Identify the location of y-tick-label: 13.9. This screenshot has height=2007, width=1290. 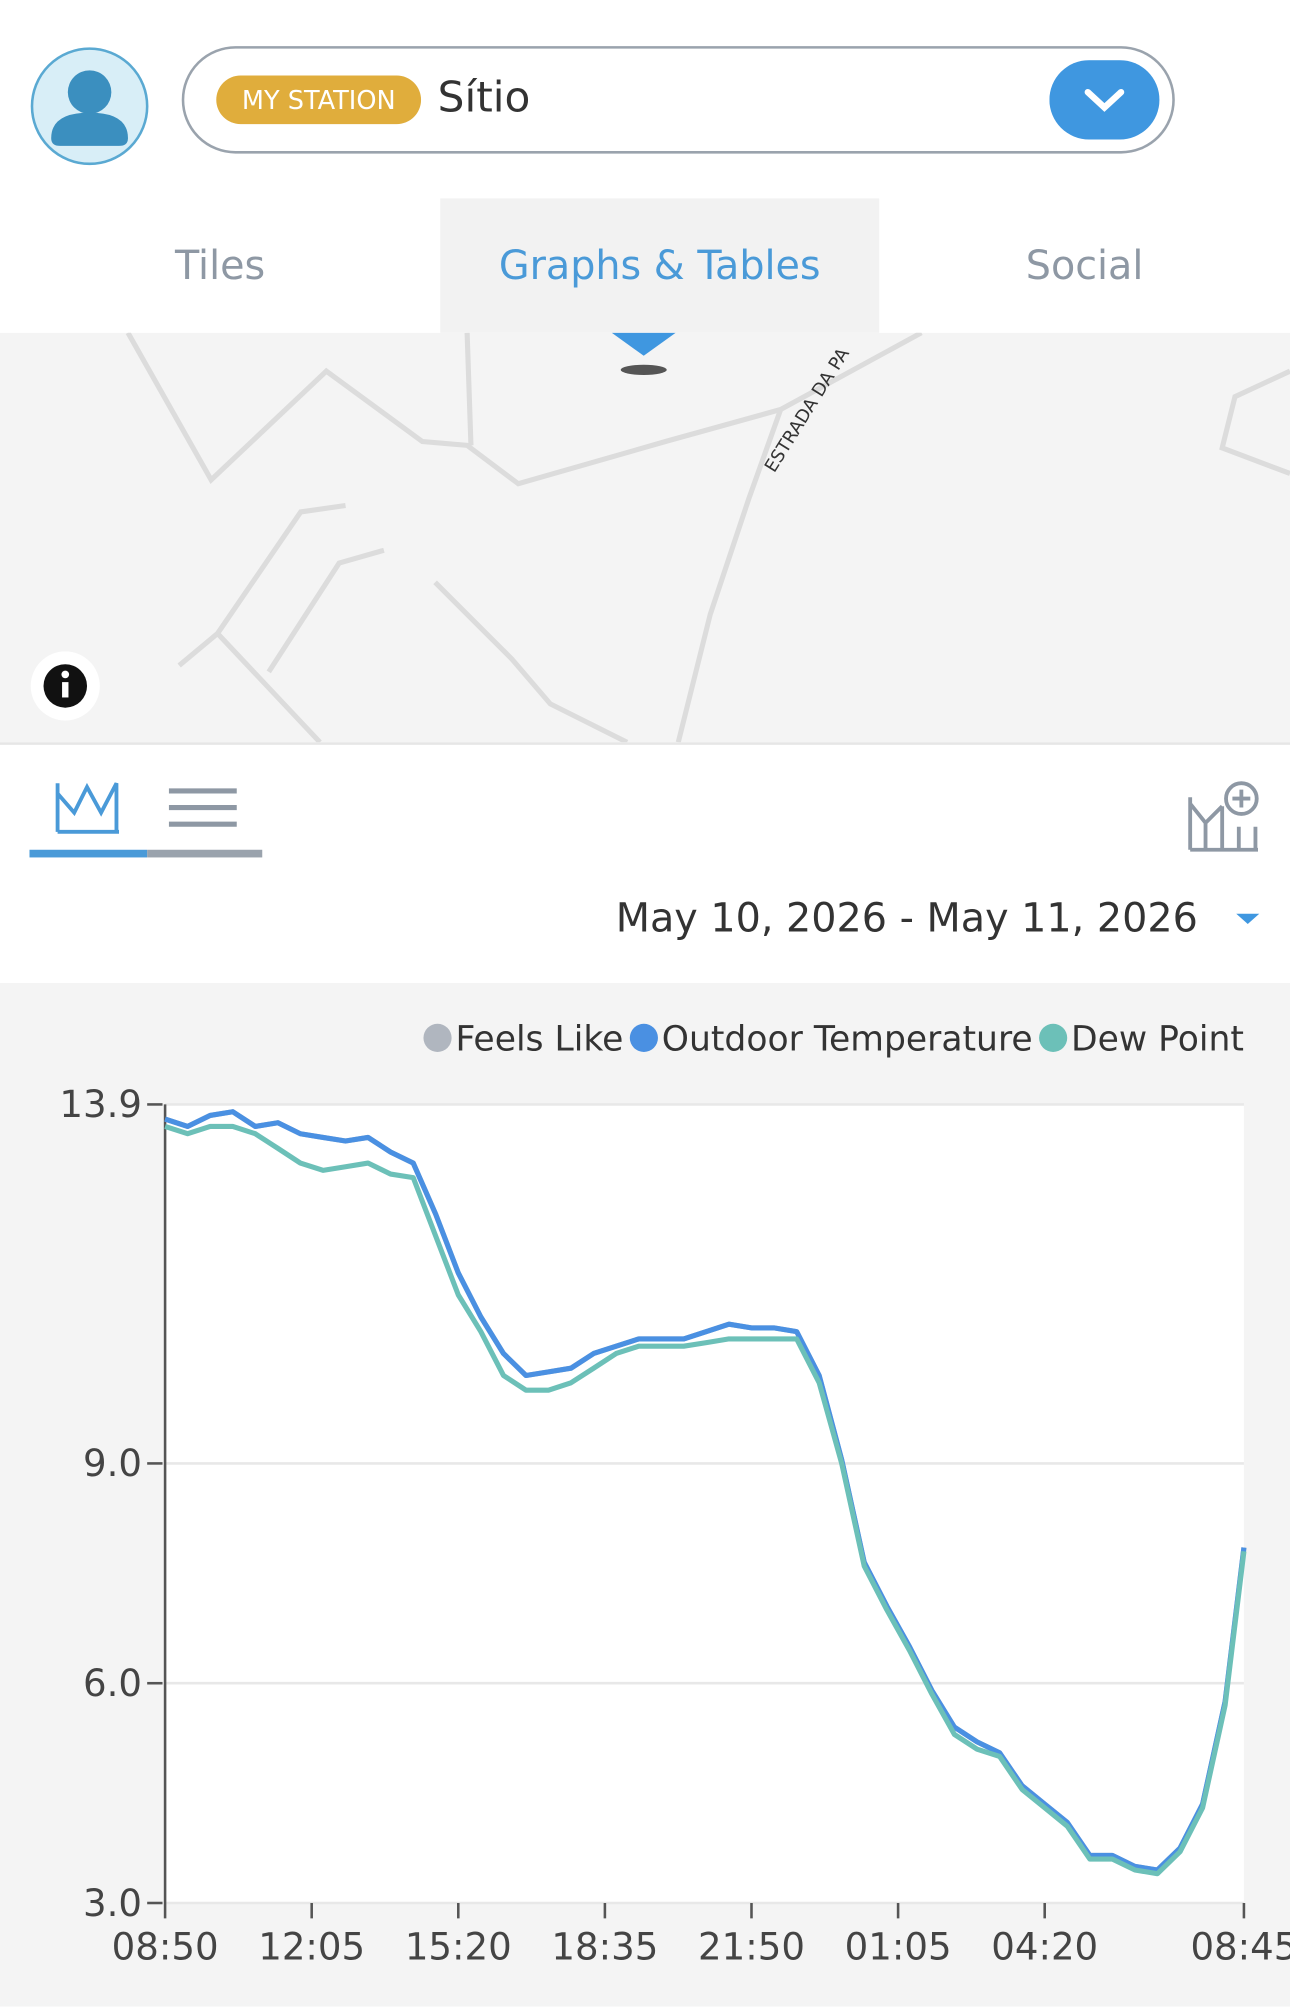
(100, 1104).